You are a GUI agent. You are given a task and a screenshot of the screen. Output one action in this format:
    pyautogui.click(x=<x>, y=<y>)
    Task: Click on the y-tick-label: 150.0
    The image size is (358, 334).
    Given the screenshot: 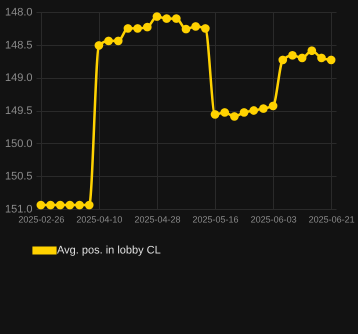 What is the action you would take?
    pyautogui.click(x=18, y=144)
    